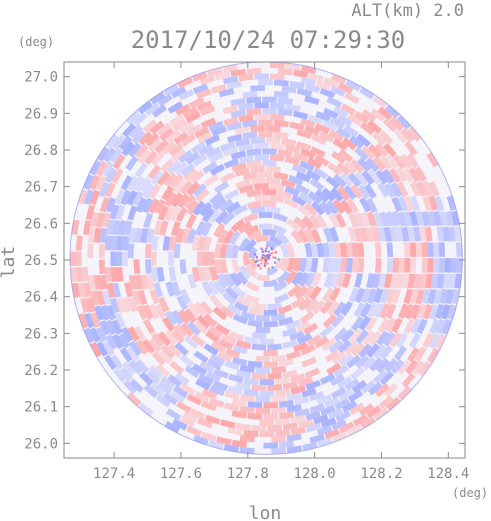 The height and width of the screenshot is (521, 491). I want to click on y-tick-label: 26.2, so click(41, 371).